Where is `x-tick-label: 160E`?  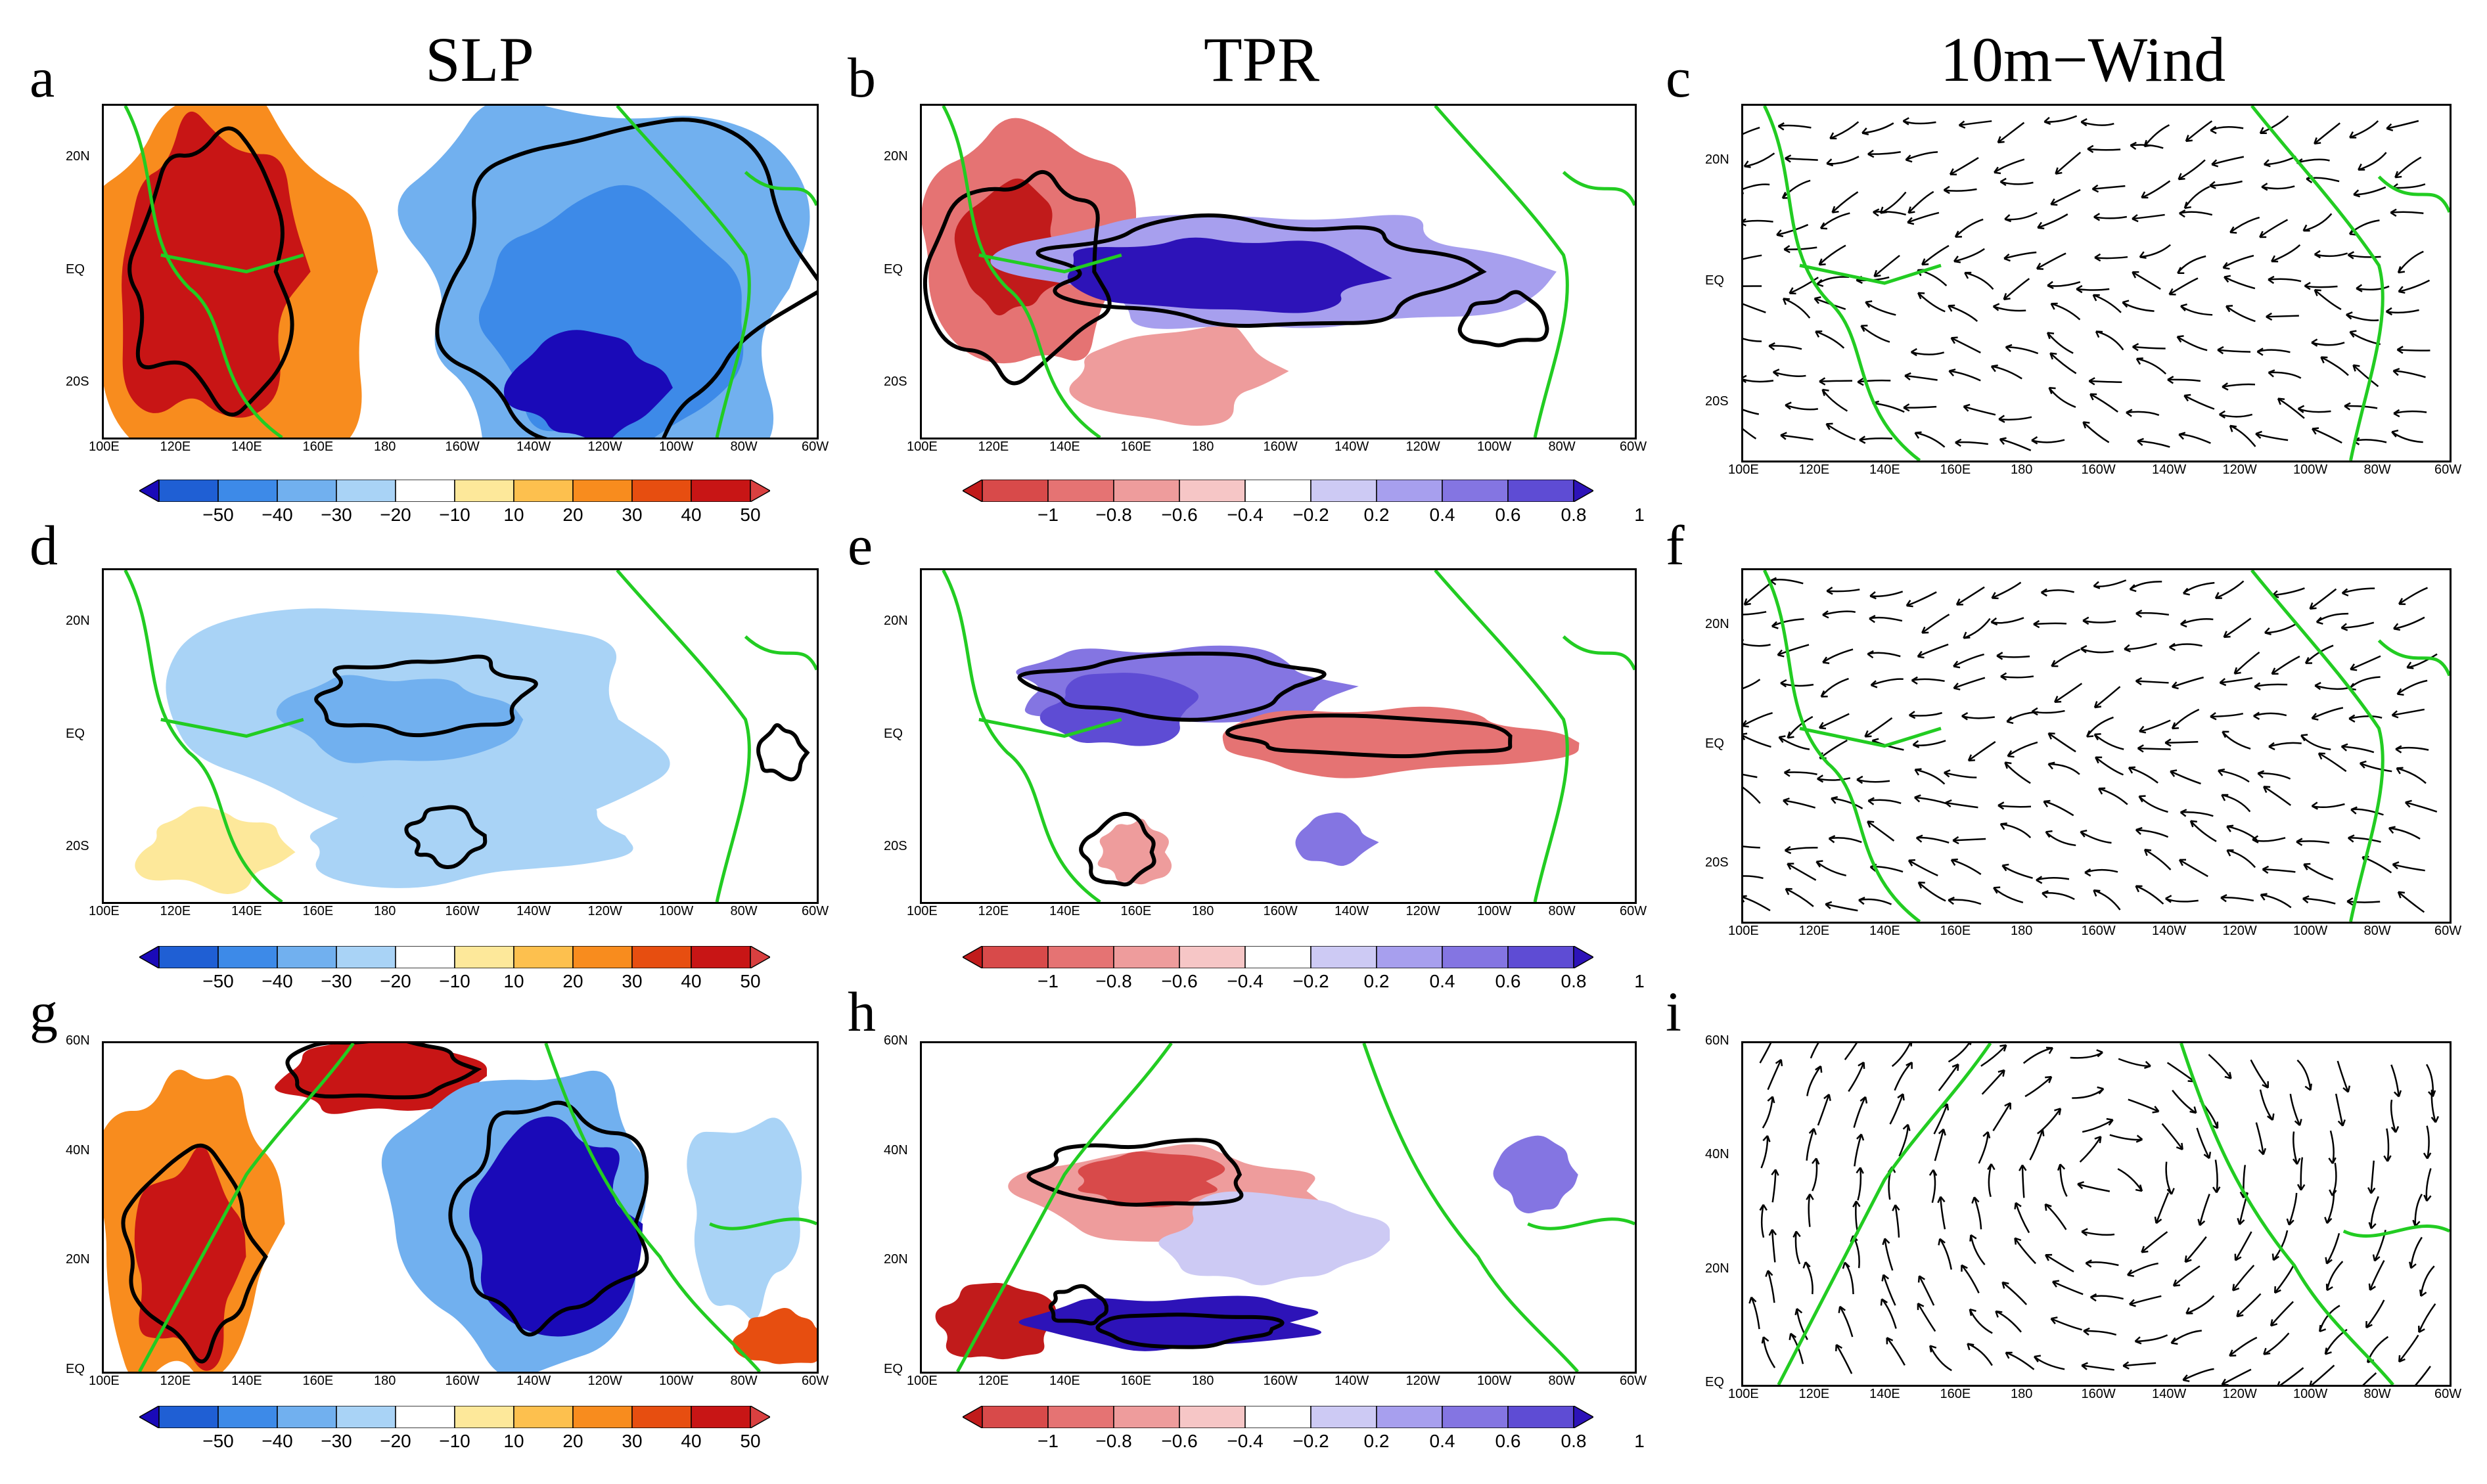
x-tick-label: 160E is located at coordinates (318, 446).